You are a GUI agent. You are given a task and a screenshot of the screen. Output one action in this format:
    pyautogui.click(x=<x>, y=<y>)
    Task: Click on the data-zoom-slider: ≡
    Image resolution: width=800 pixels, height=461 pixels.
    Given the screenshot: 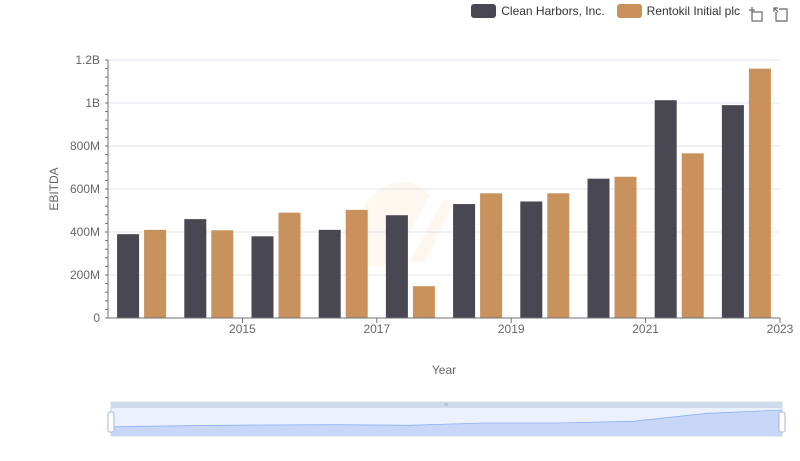 What is the action you would take?
    pyautogui.click(x=446, y=419)
    